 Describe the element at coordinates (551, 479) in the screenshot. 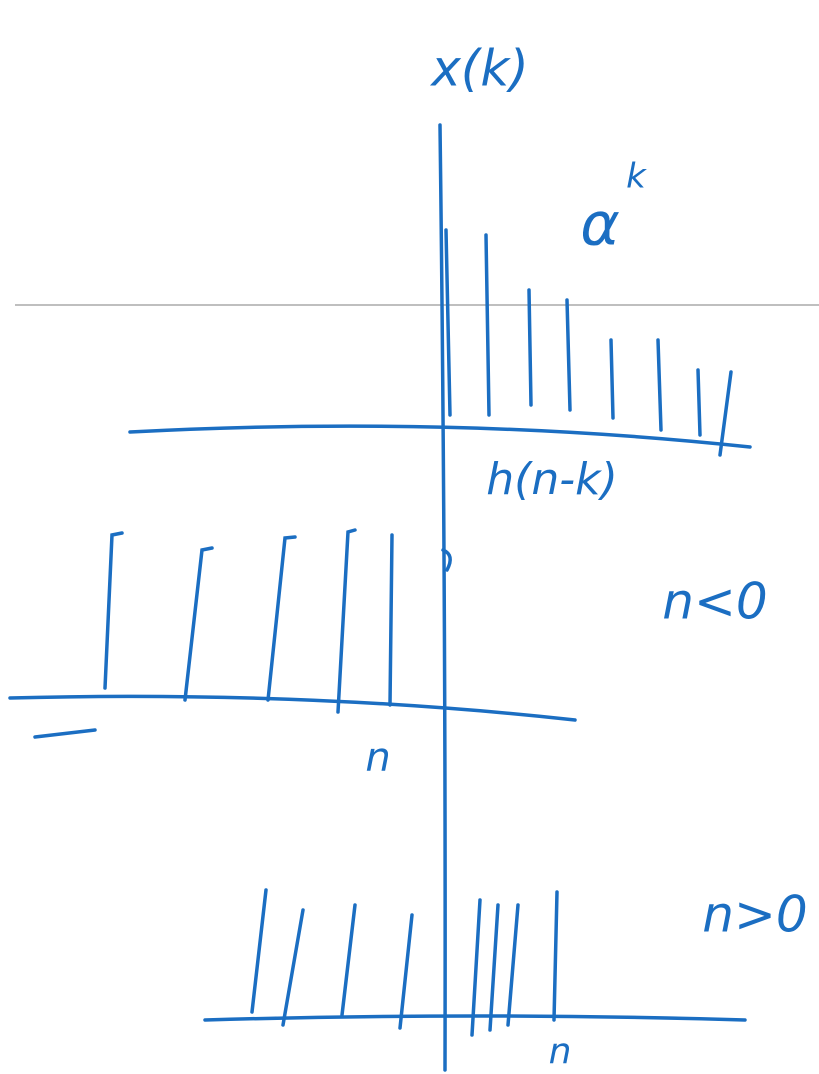

I see `kernel-label: h(n-k)` at that location.